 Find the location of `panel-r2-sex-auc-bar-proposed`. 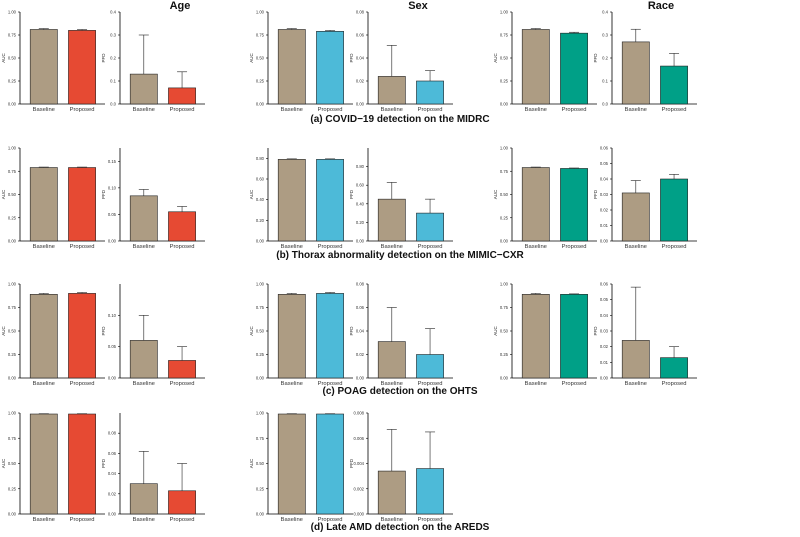

panel-r2-sex-auc-bar-proposed is located at coordinates (330, 200).